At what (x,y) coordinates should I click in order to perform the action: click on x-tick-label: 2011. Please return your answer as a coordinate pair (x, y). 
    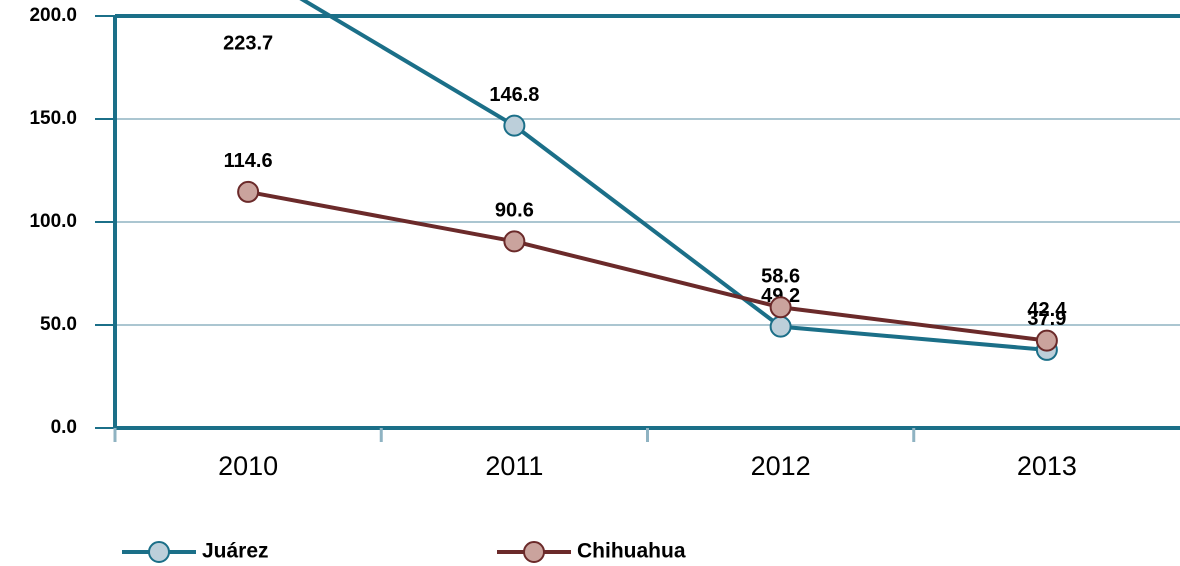
    Looking at the image, I should click on (514, 466).